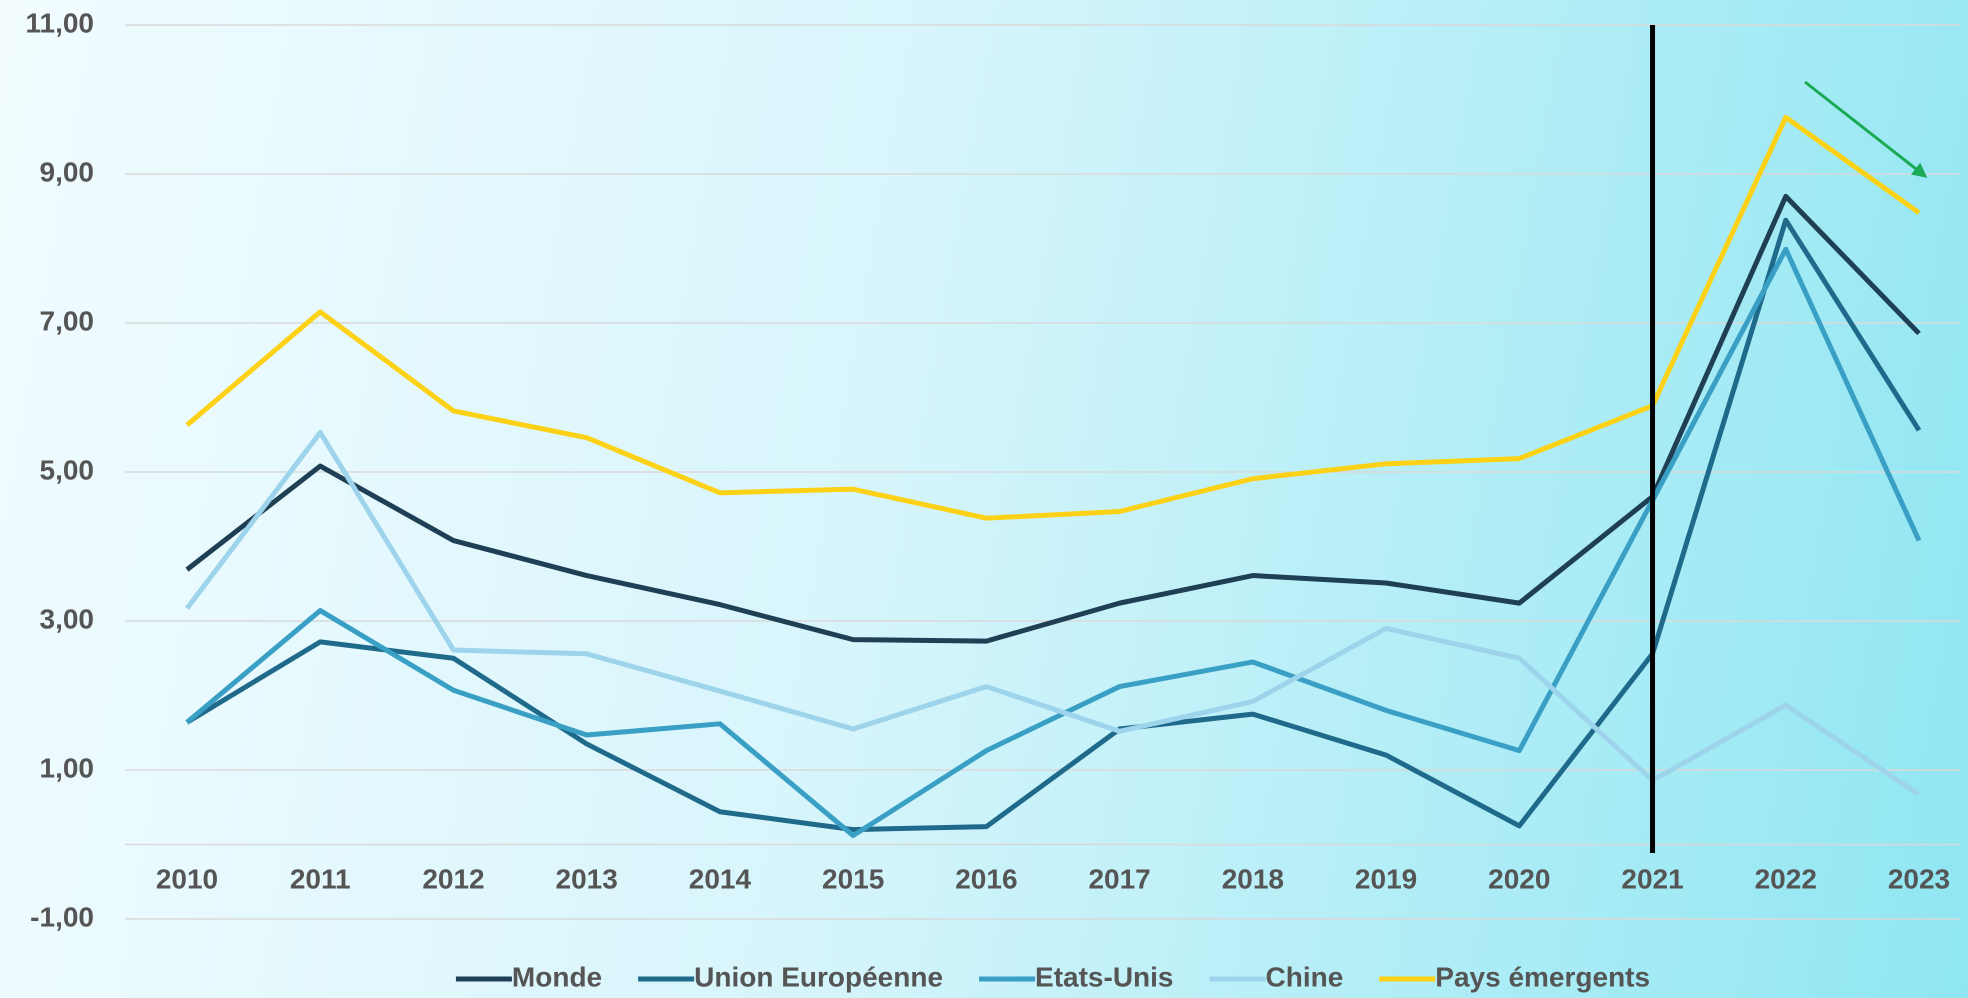 This screenshot has width=1968, height=998. Describe the element at coordinates (818, 976) in the screenshot. I see `legend-label: Union Européenne` at that location.